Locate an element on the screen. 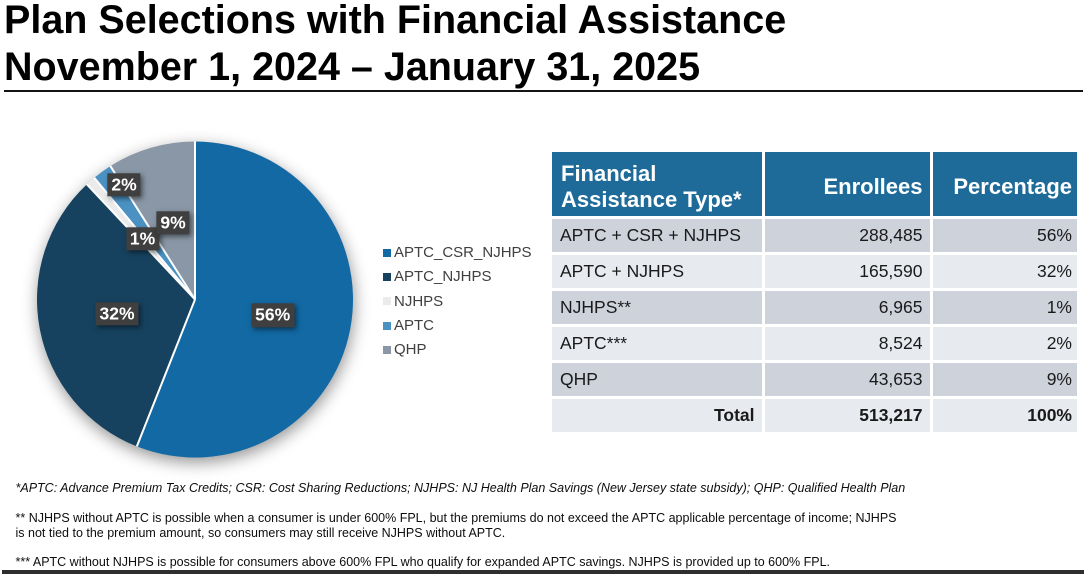  pie-legend: APTC_CSR_NJHPS APTC_NJHPS NJHPS APTC QHP is located at coordinates (457, 301).